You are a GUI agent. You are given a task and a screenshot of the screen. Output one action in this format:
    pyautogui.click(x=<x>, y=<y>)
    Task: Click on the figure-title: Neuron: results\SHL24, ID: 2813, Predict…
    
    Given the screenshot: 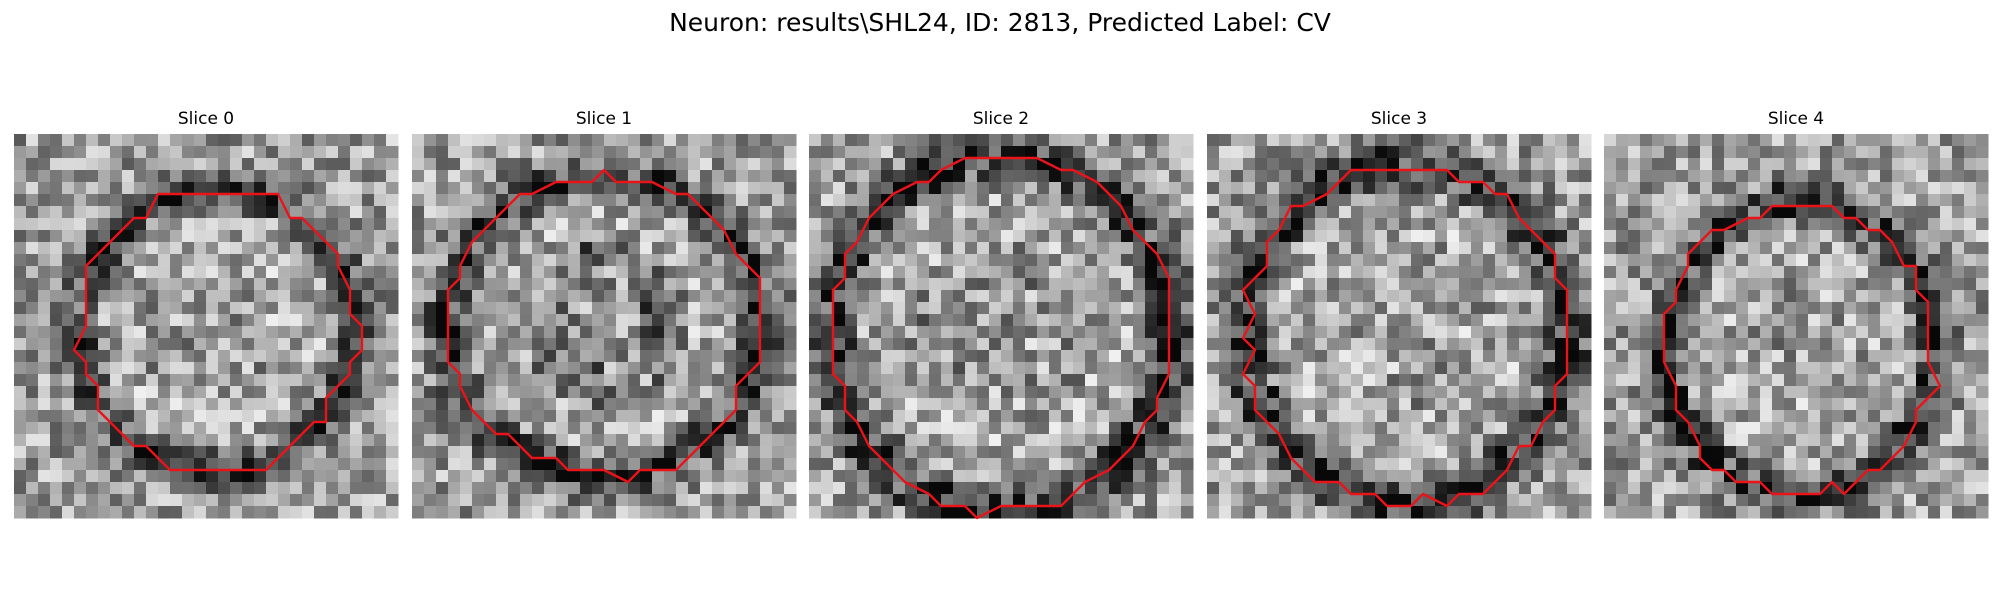 What is the action you would take?
    pyautogui.click(x=1000, y=22)
    